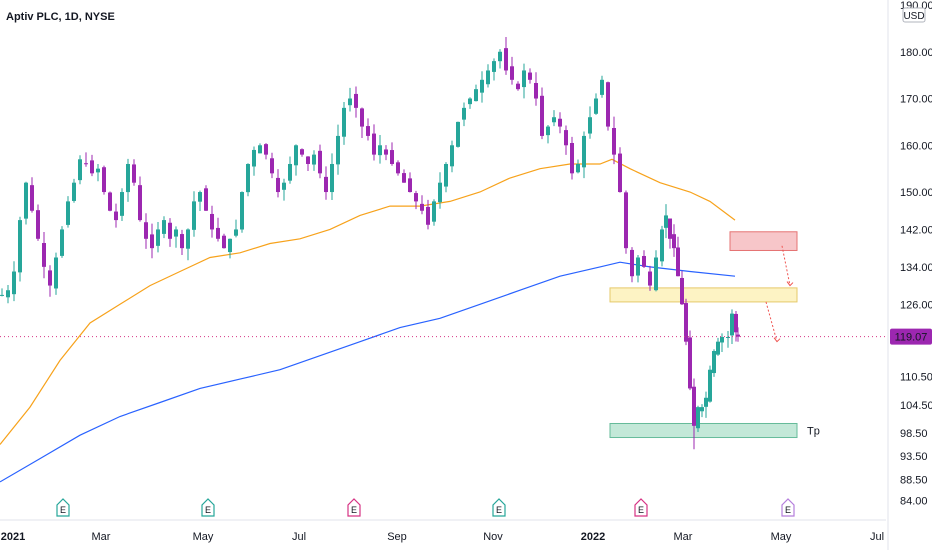  Describe the element at coordinates (916, 100) in the screenshot. I see `y-tick-label: 170.00` at that location.